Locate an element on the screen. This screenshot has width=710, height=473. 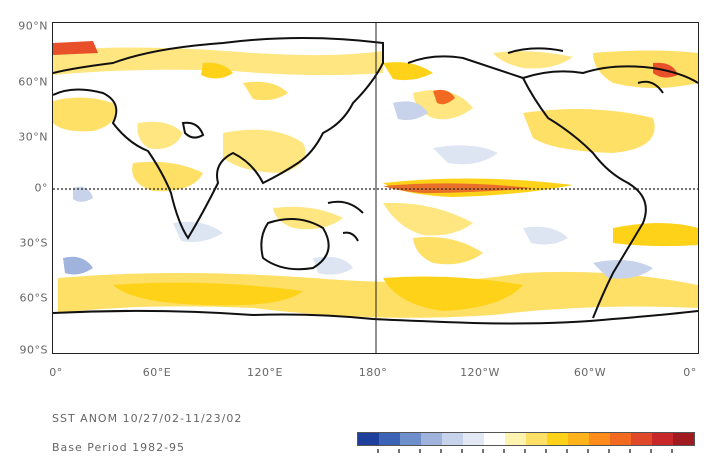
caption-base-period: Base Period 1982-95 is located at coordinates (119, 447).